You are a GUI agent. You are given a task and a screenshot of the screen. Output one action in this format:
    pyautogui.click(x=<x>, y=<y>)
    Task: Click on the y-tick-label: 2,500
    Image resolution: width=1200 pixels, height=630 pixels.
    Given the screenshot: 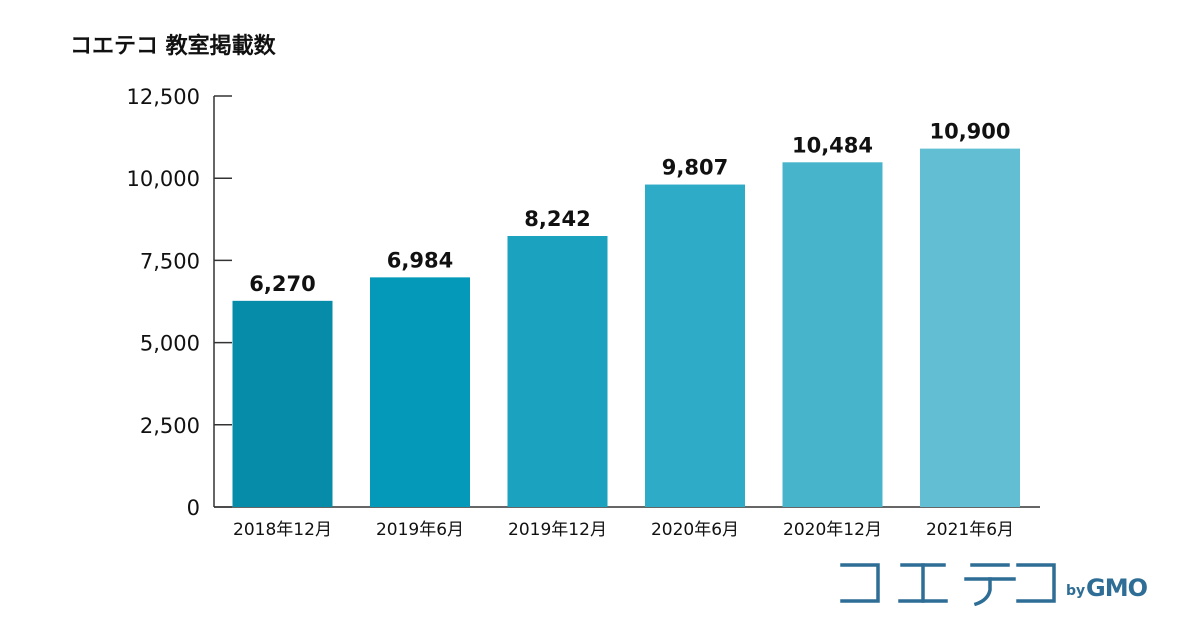 What is the action you would take?
    pyautogui.click(x=170, y=426)
    